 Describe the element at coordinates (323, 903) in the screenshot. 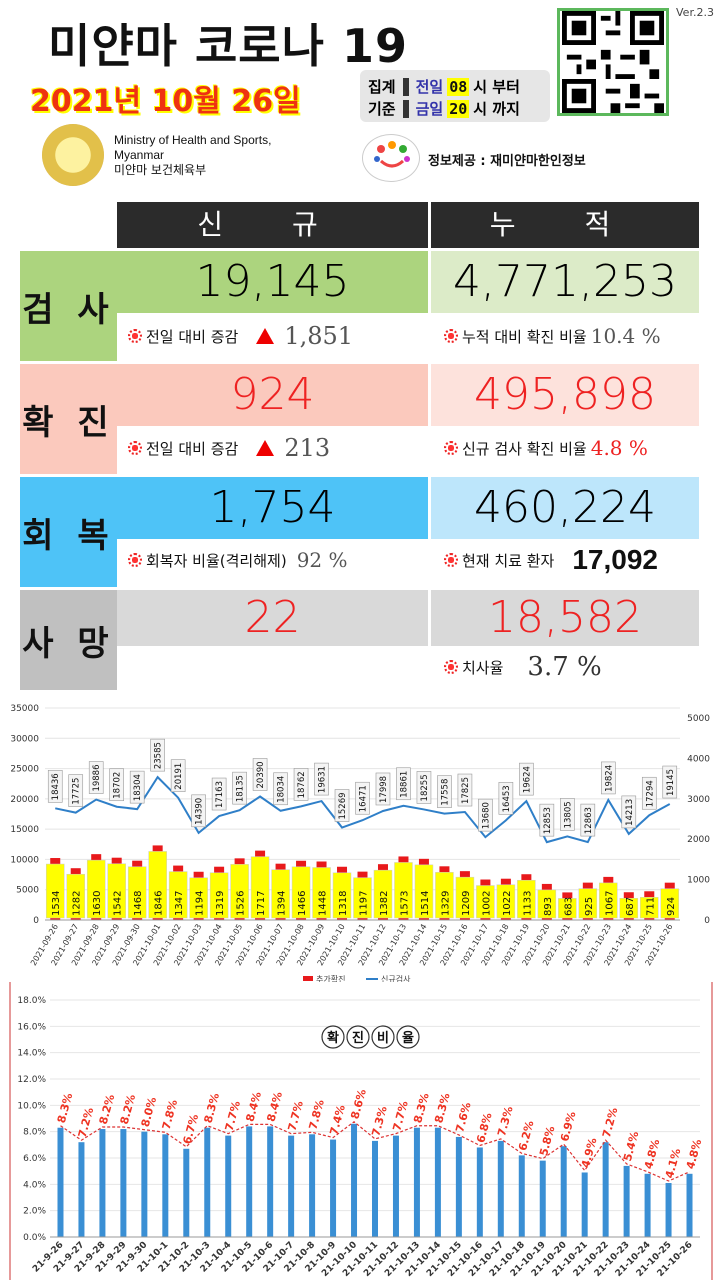

I see `bar-value-label: 1448` at that location.